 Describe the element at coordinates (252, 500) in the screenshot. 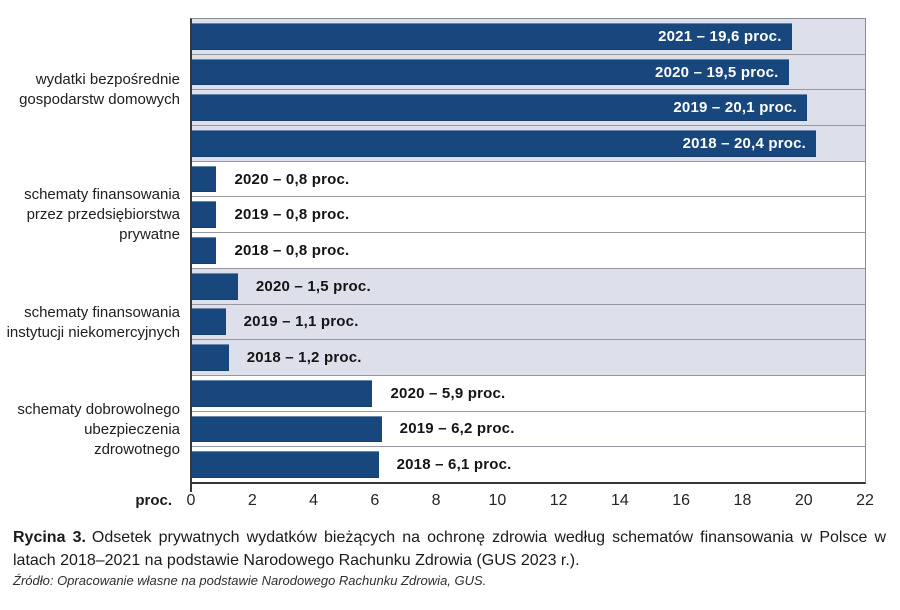

I see `x-tick-label-2: 2` at that location.